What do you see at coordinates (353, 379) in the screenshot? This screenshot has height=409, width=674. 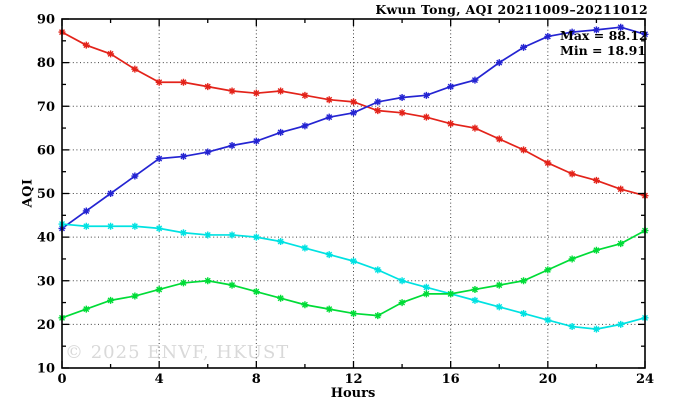 I see `x-tick-label: 12` at bounding box center [353, 379].